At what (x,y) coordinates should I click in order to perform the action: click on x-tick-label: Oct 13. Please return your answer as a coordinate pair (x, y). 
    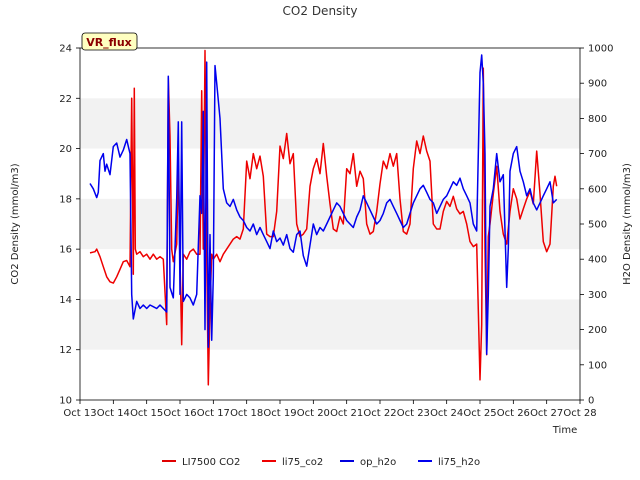
    Looking at the image, I should click on (79, 413).